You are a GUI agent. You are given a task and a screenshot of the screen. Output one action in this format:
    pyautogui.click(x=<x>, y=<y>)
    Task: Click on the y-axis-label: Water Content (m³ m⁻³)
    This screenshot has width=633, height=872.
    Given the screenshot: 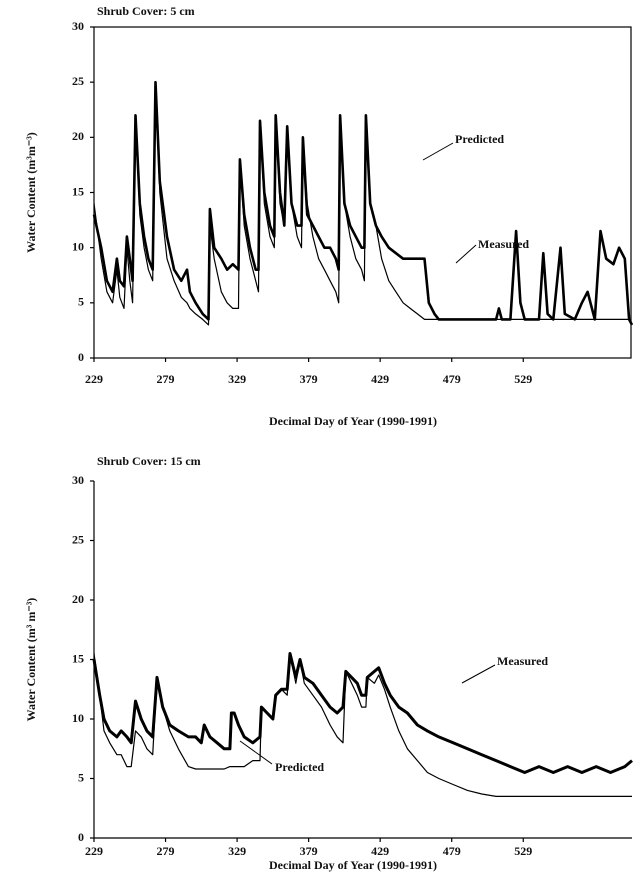 What is the action you would take?
    pyautogui.click(x=31, y=660)
    